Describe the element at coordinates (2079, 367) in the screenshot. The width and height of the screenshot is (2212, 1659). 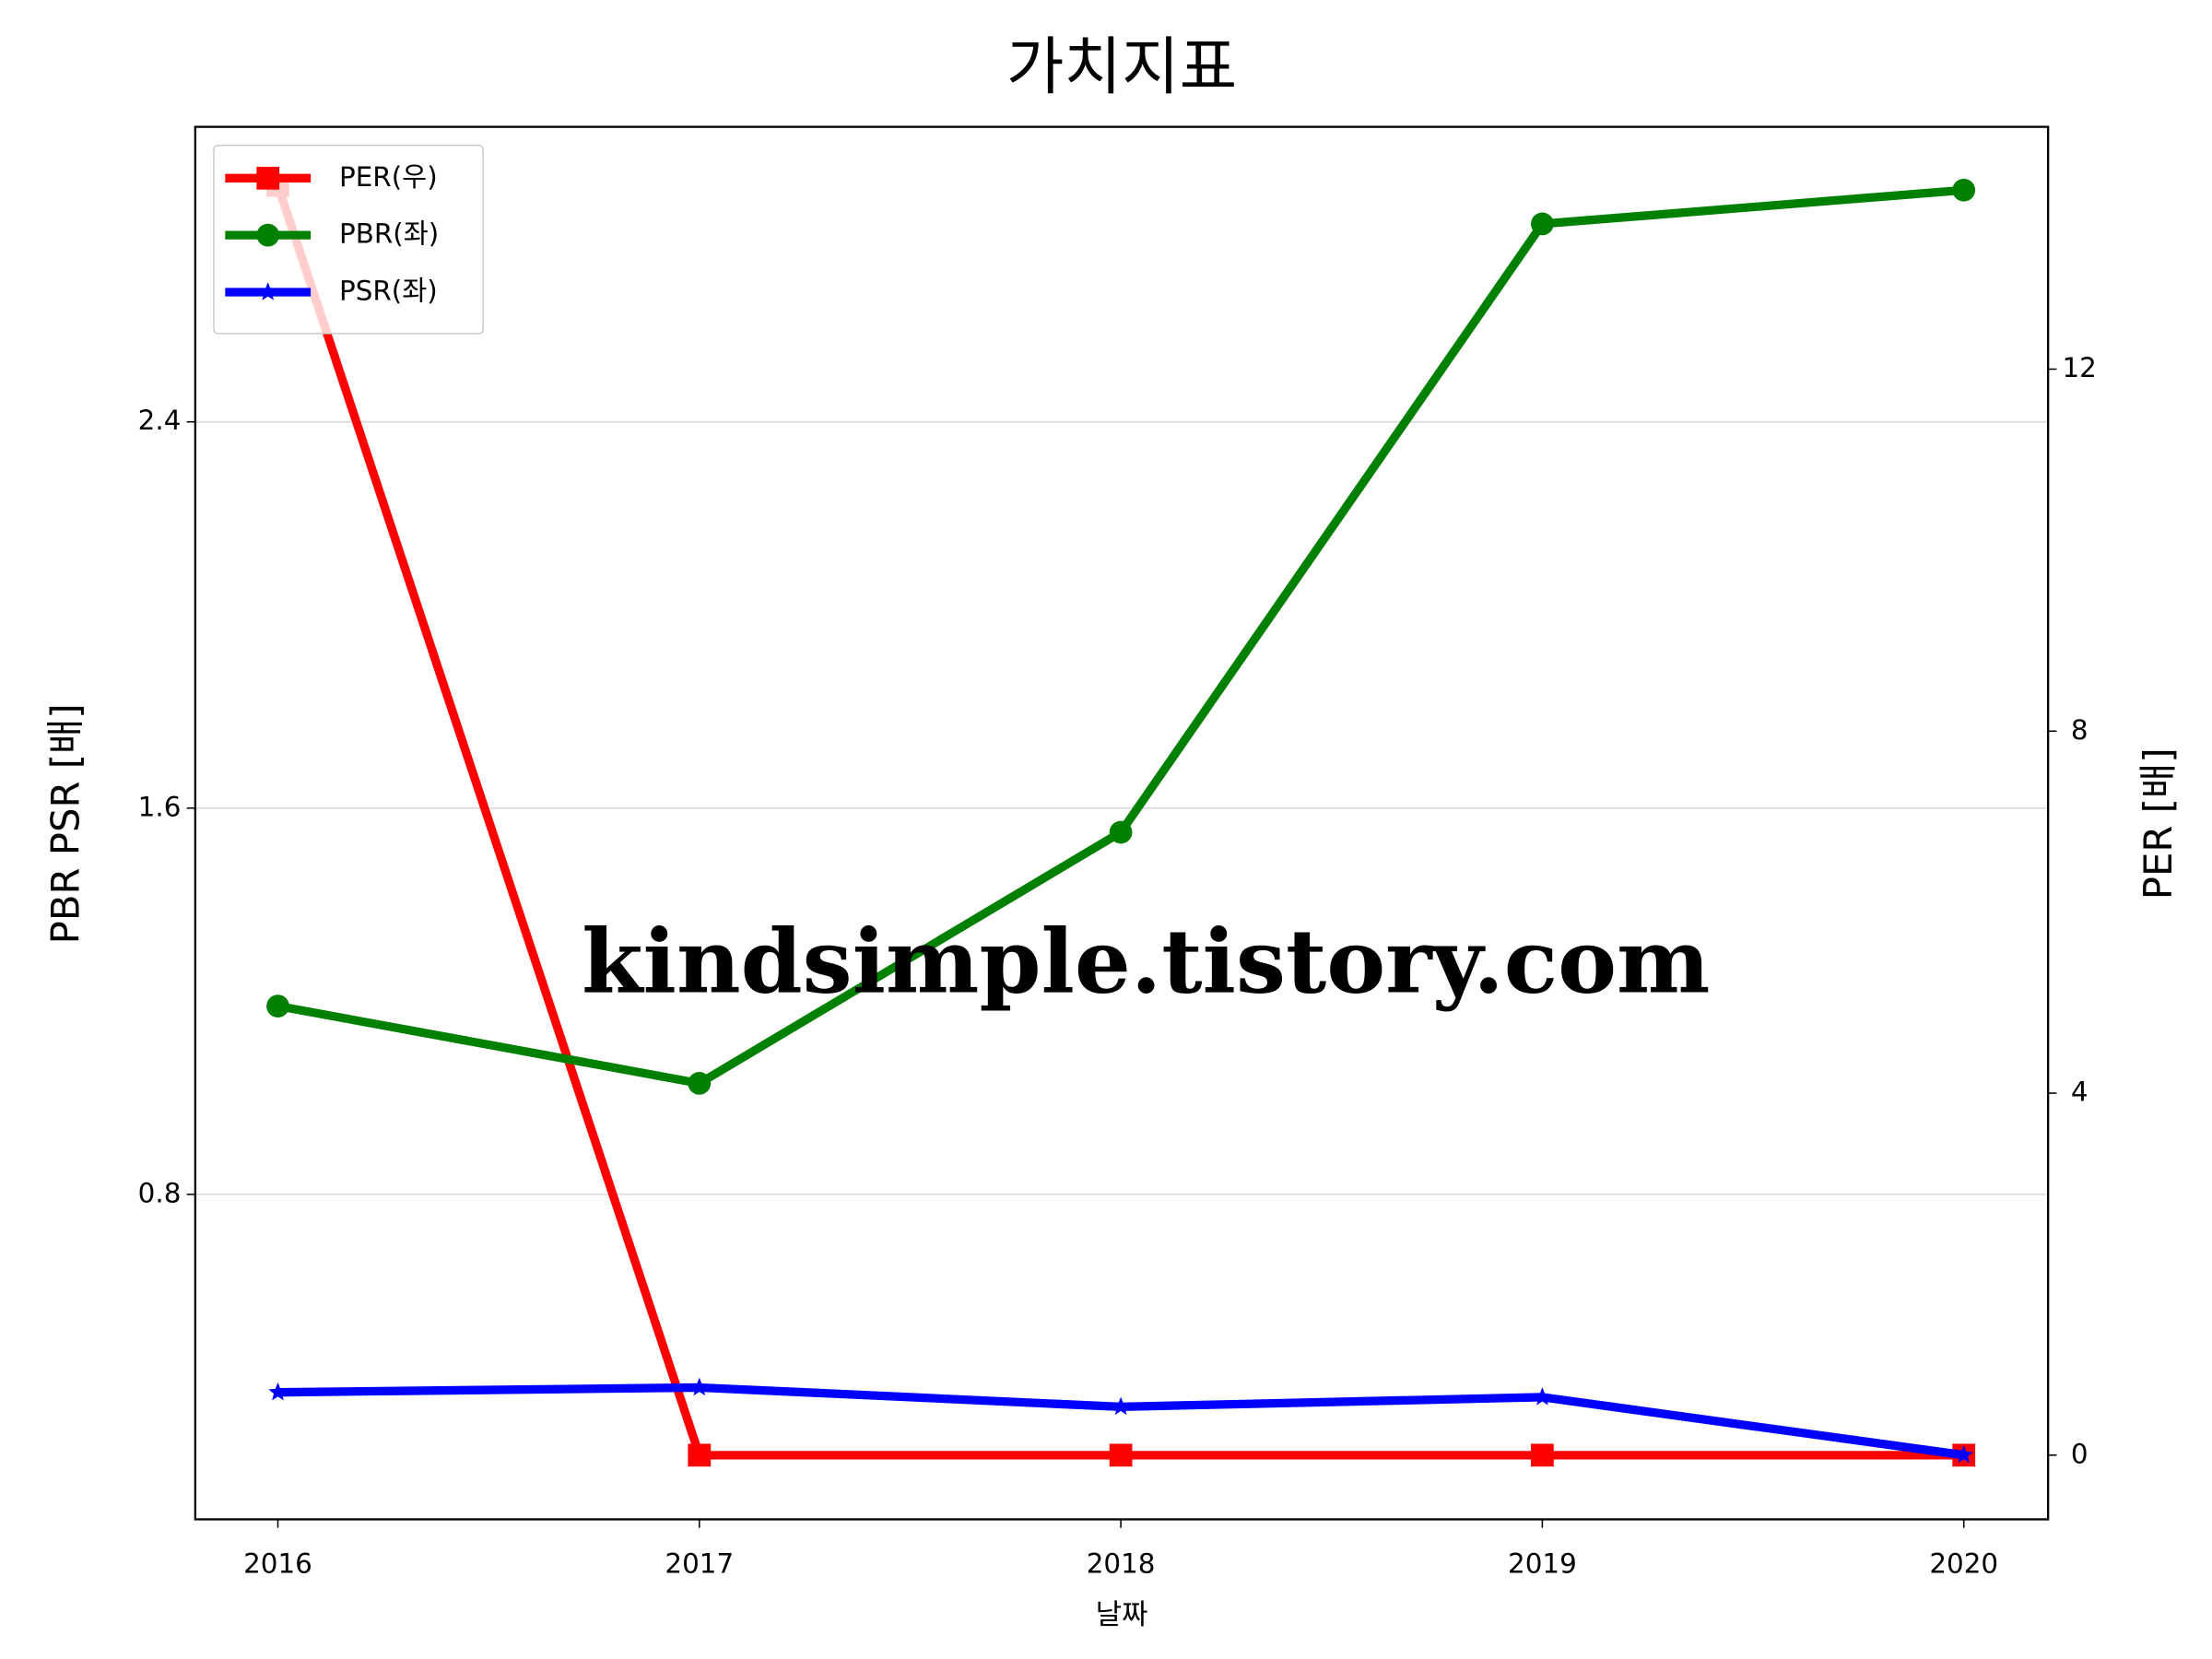
I see `y2-tick-label: 12` at that location.